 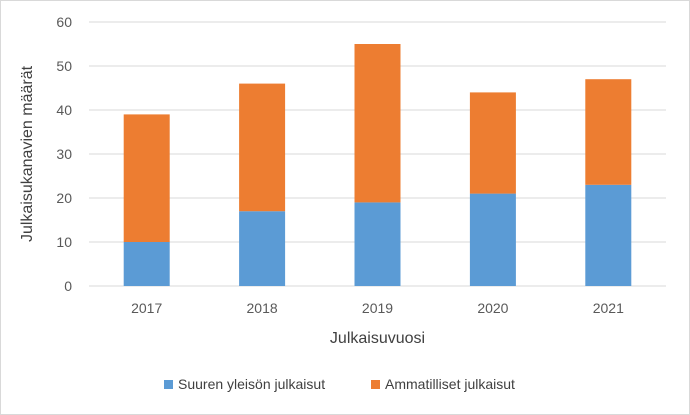 I want to click on y-tick-label-60: 60, so click(x=64, y=22).